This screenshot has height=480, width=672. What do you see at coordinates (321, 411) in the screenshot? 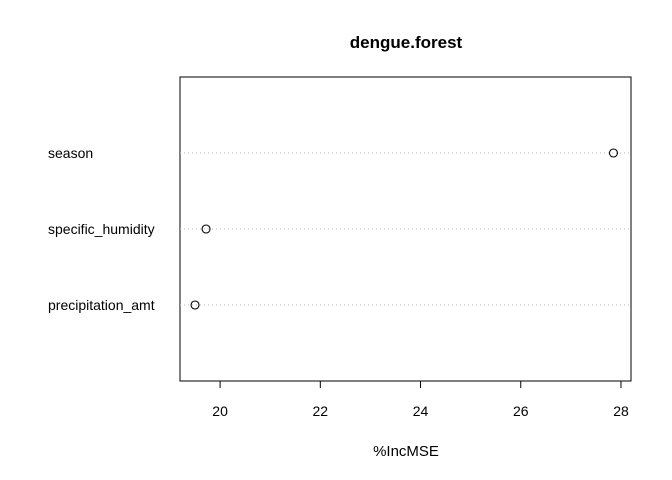
I see `x-tick-label: 22` at bounding box center [321, 411].